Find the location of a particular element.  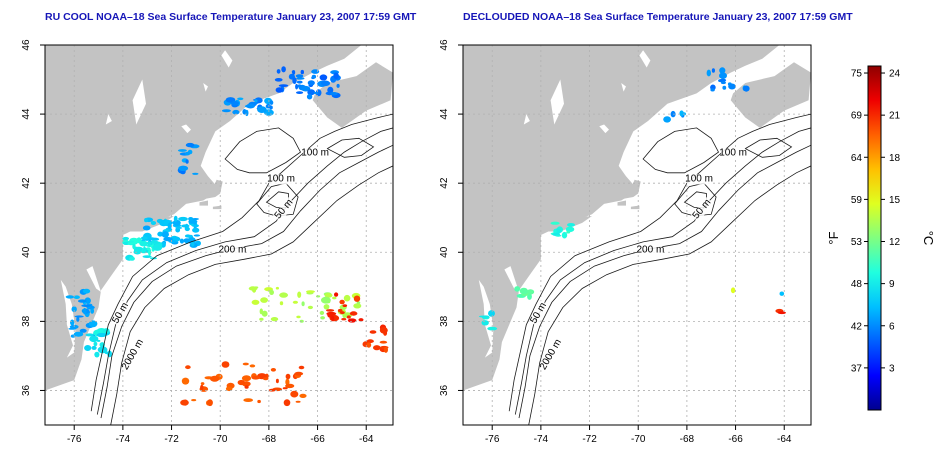

y-tick-label: 46 is located at coordinates (444, 45).